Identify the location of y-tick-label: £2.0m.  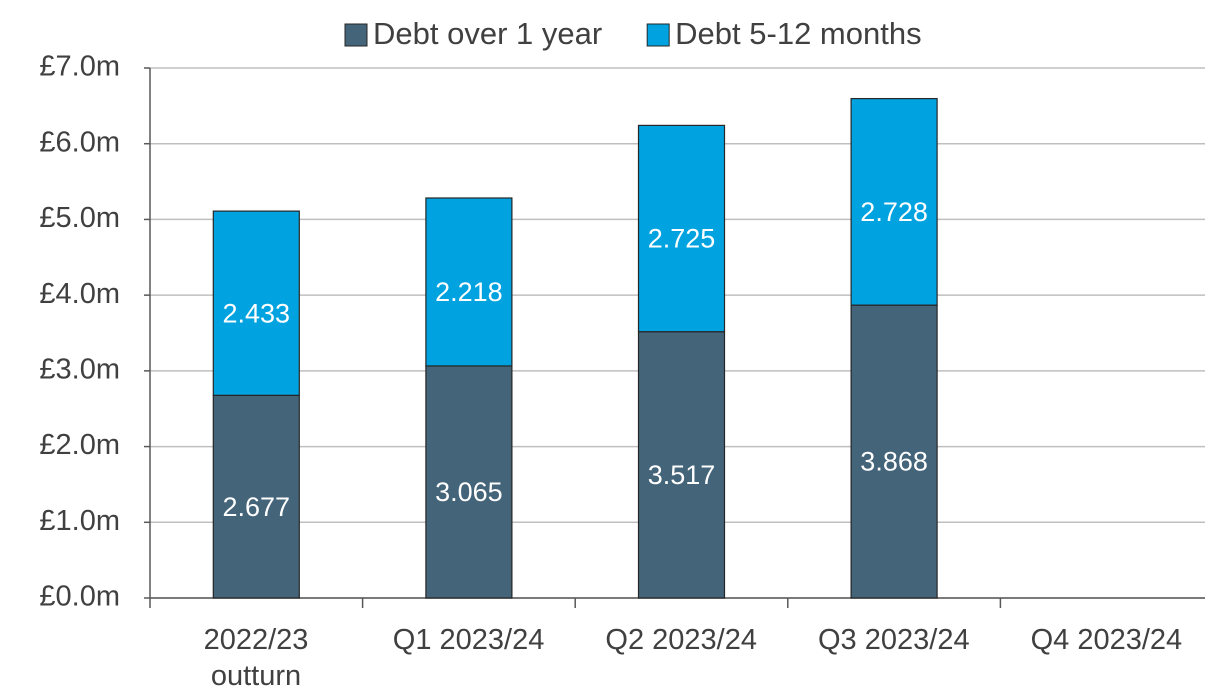
(79, 445).